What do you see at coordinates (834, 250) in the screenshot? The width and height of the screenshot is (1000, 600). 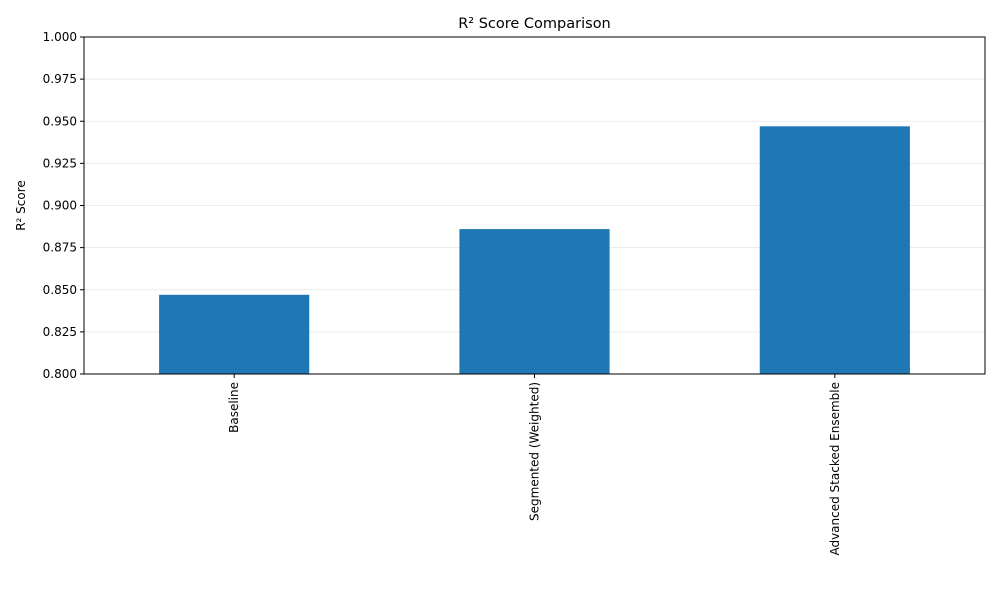 I see `bar-advanced-stacked-ensemble` at bounding box center [834, 250].